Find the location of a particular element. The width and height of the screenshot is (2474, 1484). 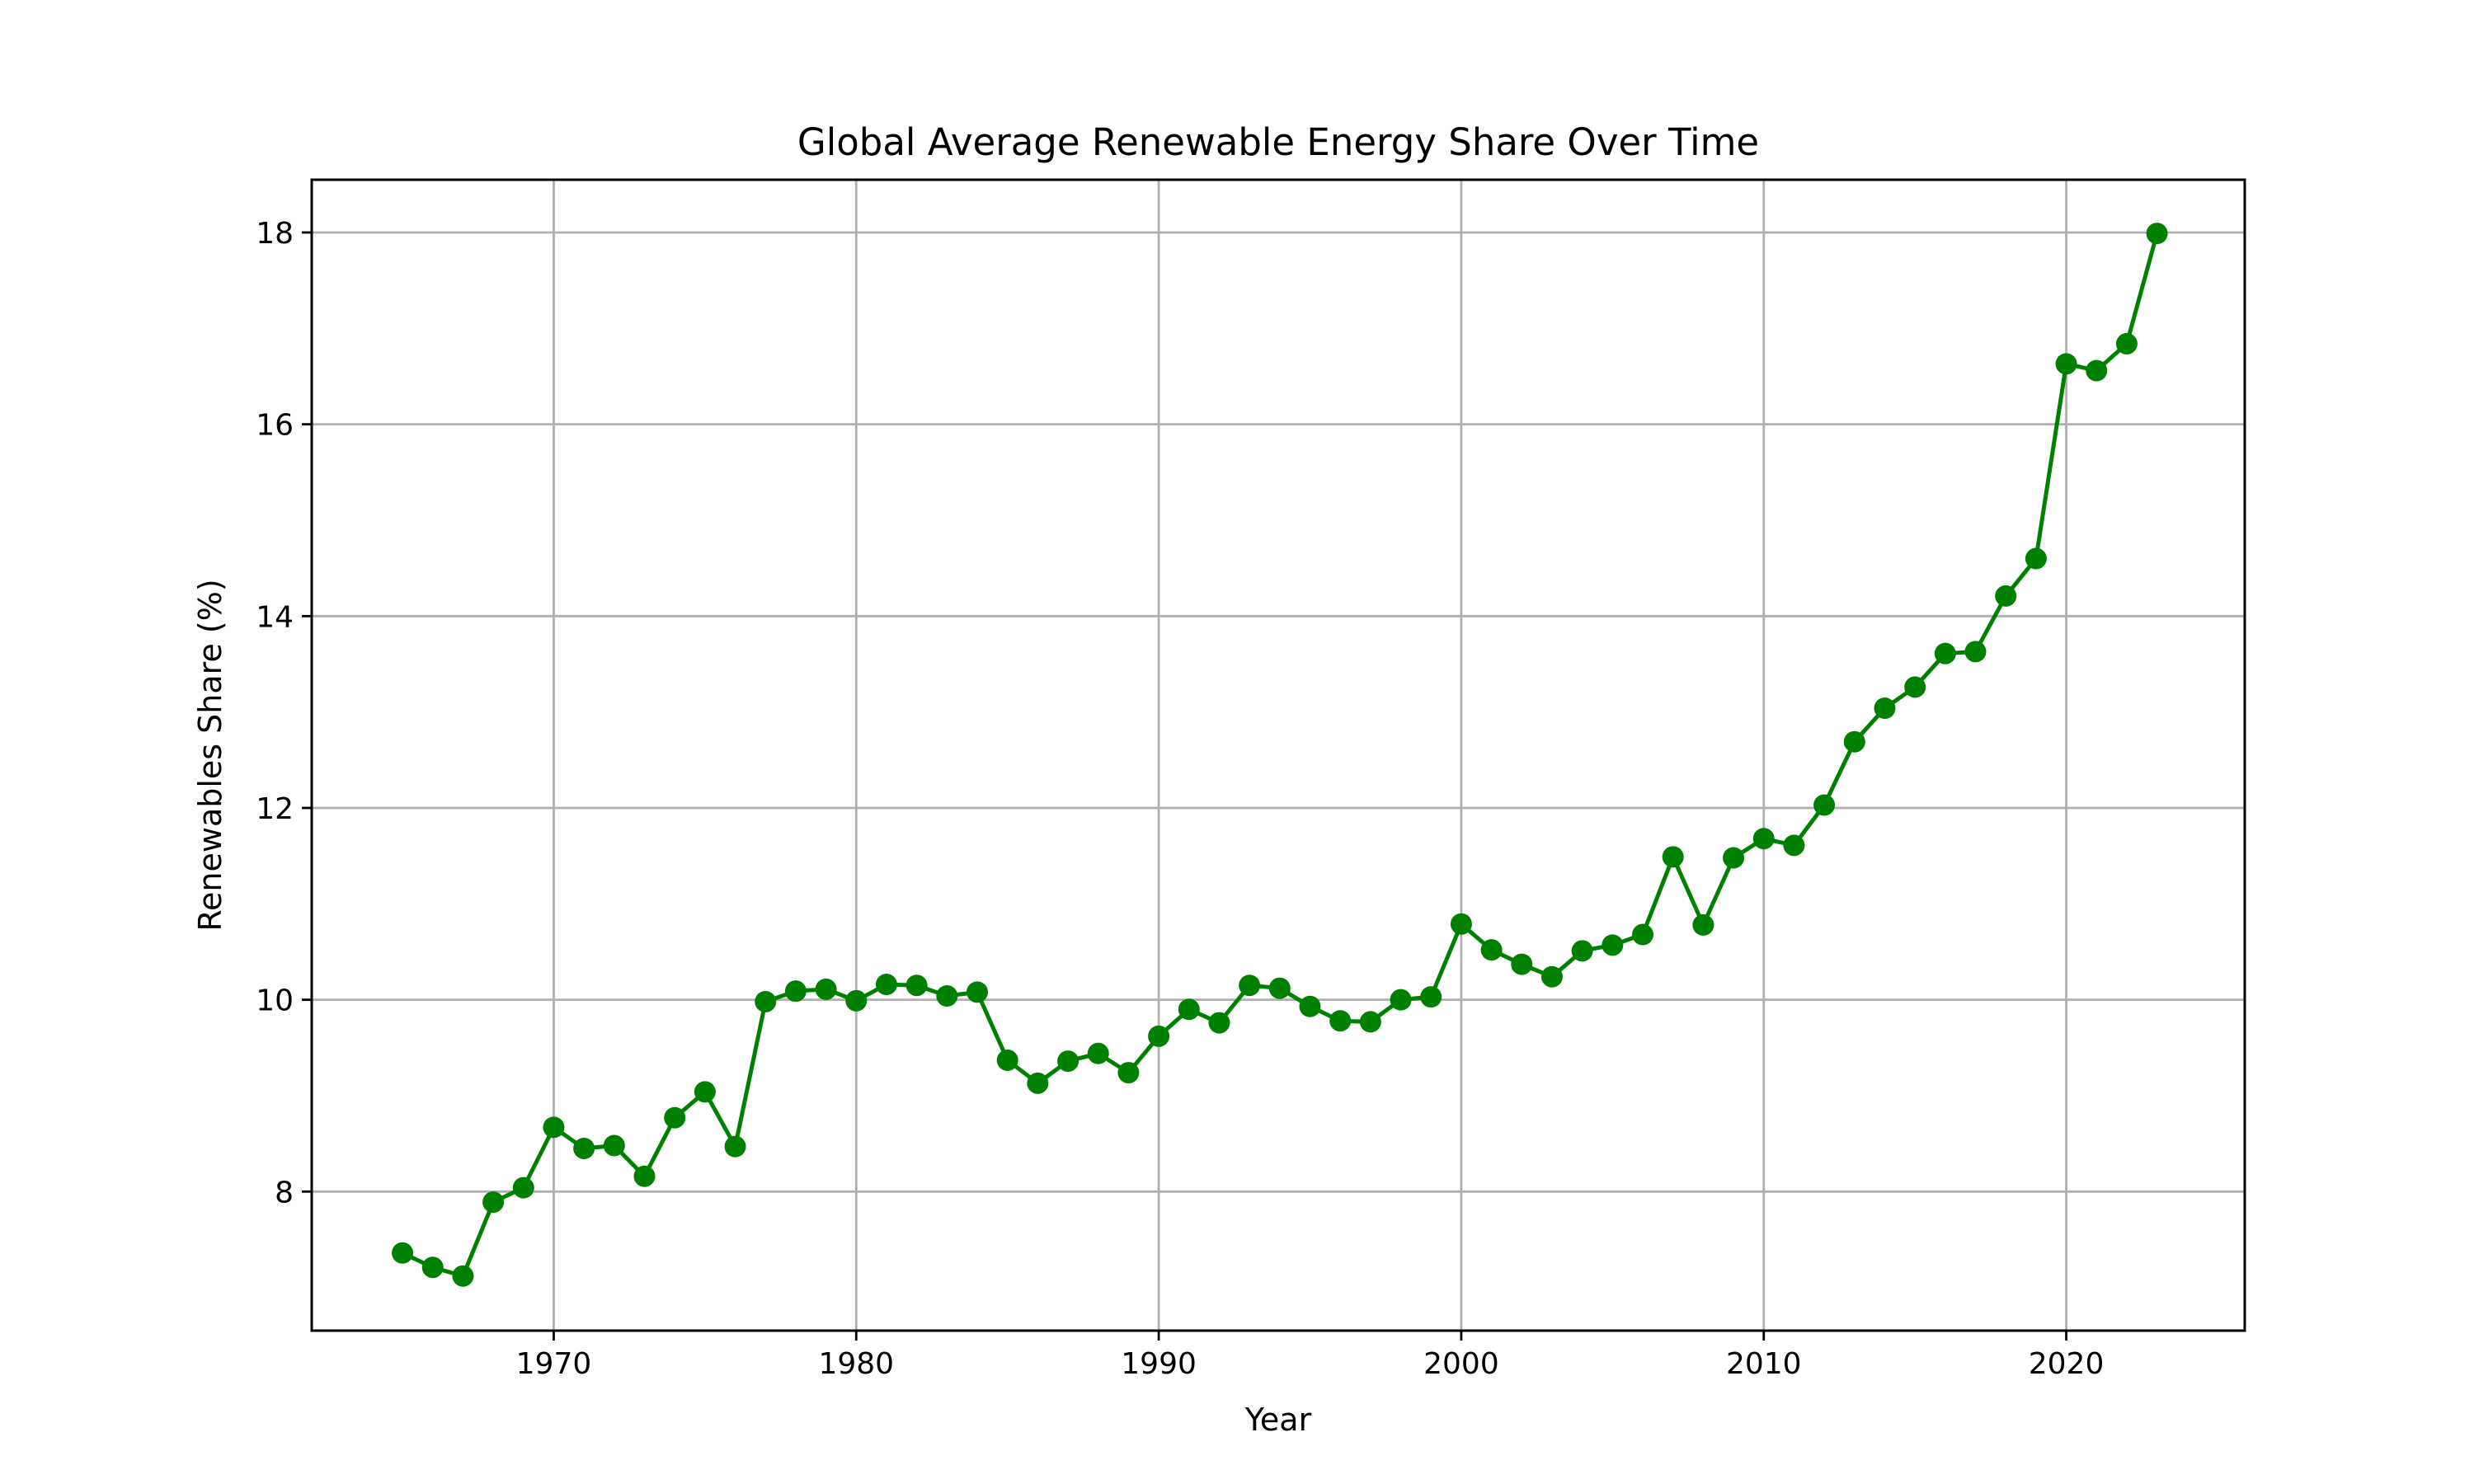

x-tick-label: 2010 is located at coordinates (1764, 1364).